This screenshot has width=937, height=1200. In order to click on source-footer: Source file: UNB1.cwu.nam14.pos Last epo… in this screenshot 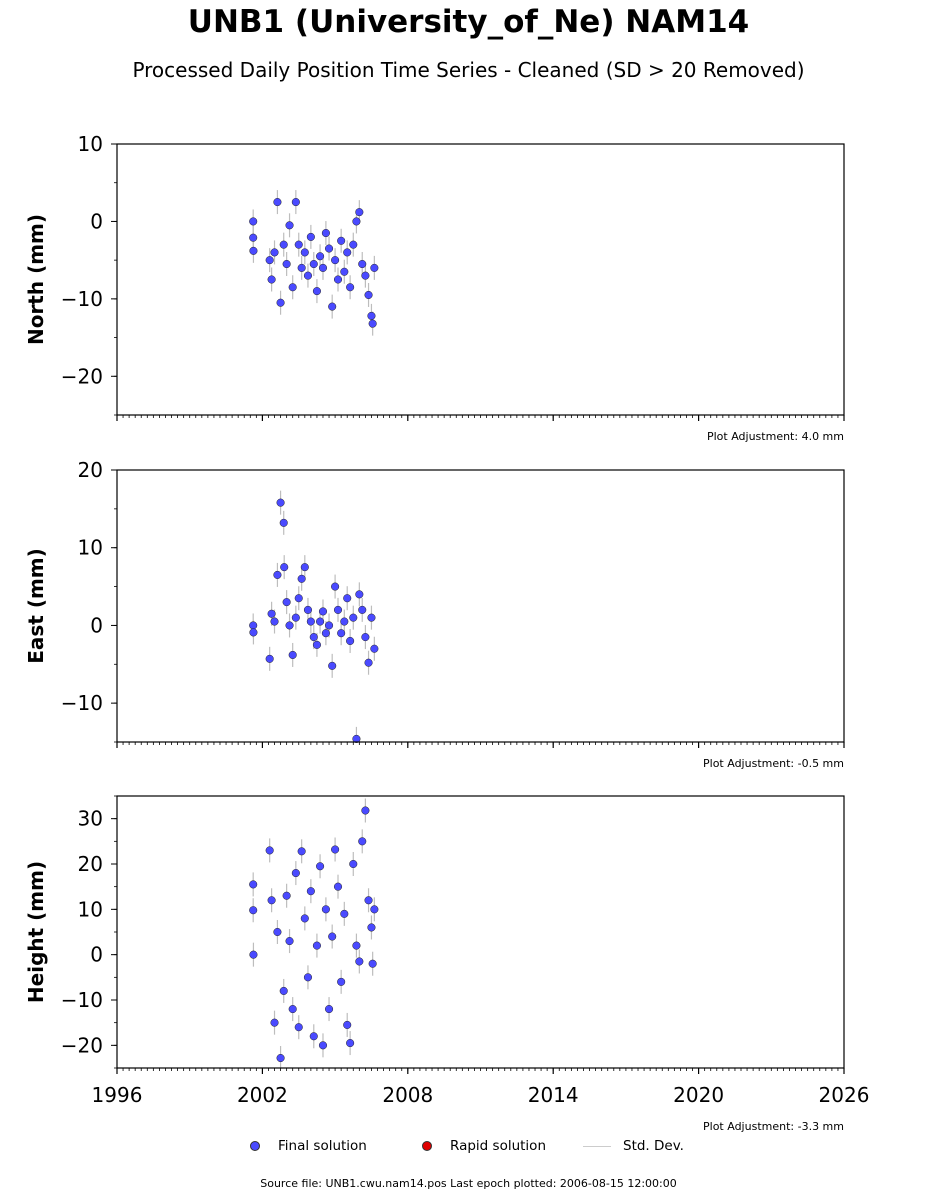, I will do `click(468, 1183)`.